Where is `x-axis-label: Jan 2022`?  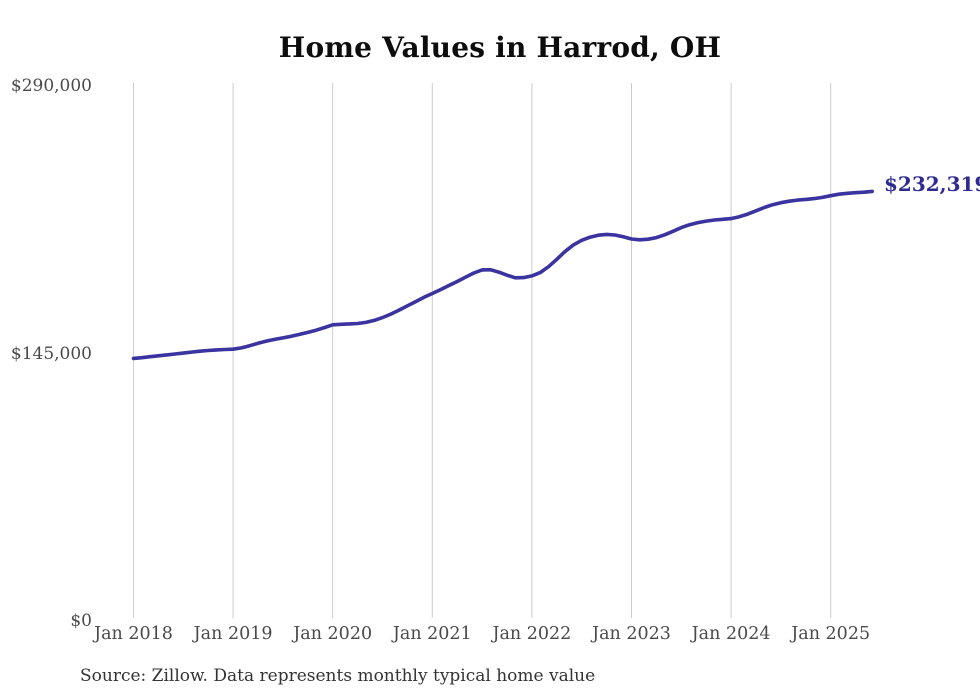 x-axis-label: Jan 2022 is located at coordinates (532, 634).